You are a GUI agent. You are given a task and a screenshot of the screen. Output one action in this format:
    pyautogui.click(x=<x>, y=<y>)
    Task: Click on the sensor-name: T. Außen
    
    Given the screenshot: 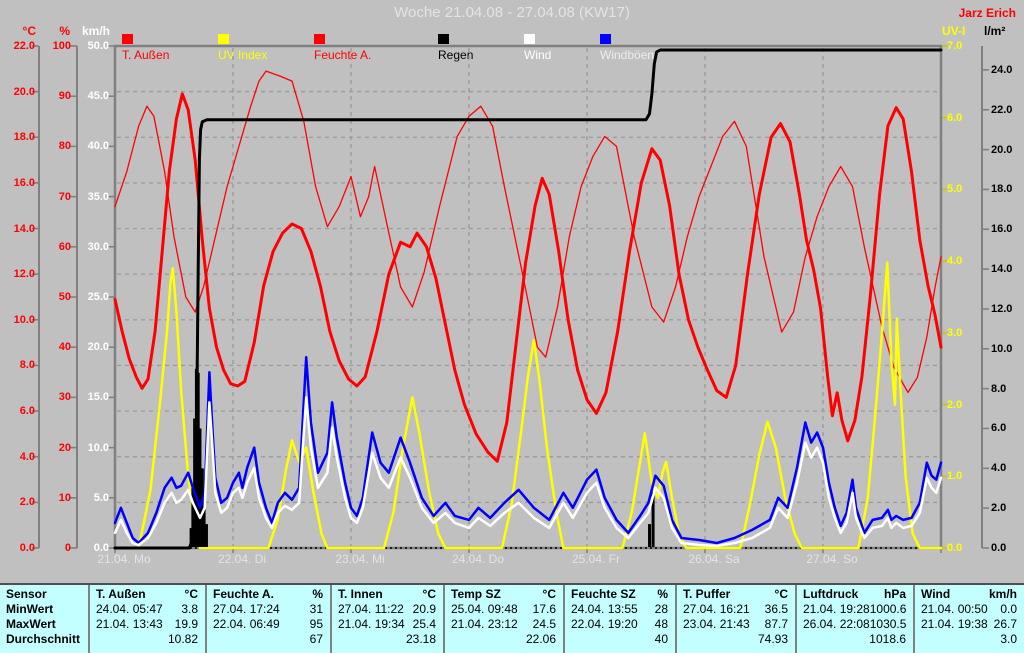 What is the action you would take?
    pyautogui.click(x=121, y=594)
    